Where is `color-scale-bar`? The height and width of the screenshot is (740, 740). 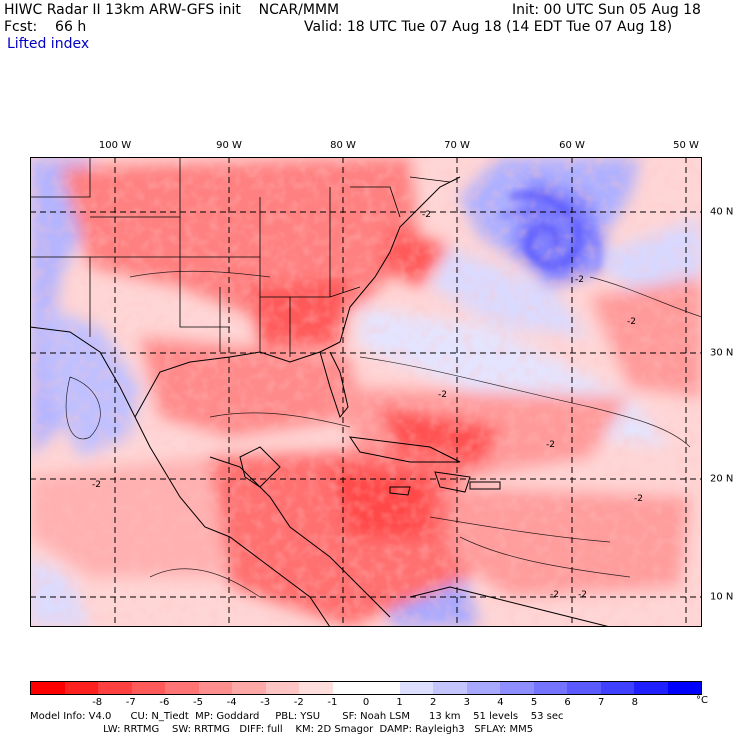
color-scale-bar is located at coordinates (366, 688).